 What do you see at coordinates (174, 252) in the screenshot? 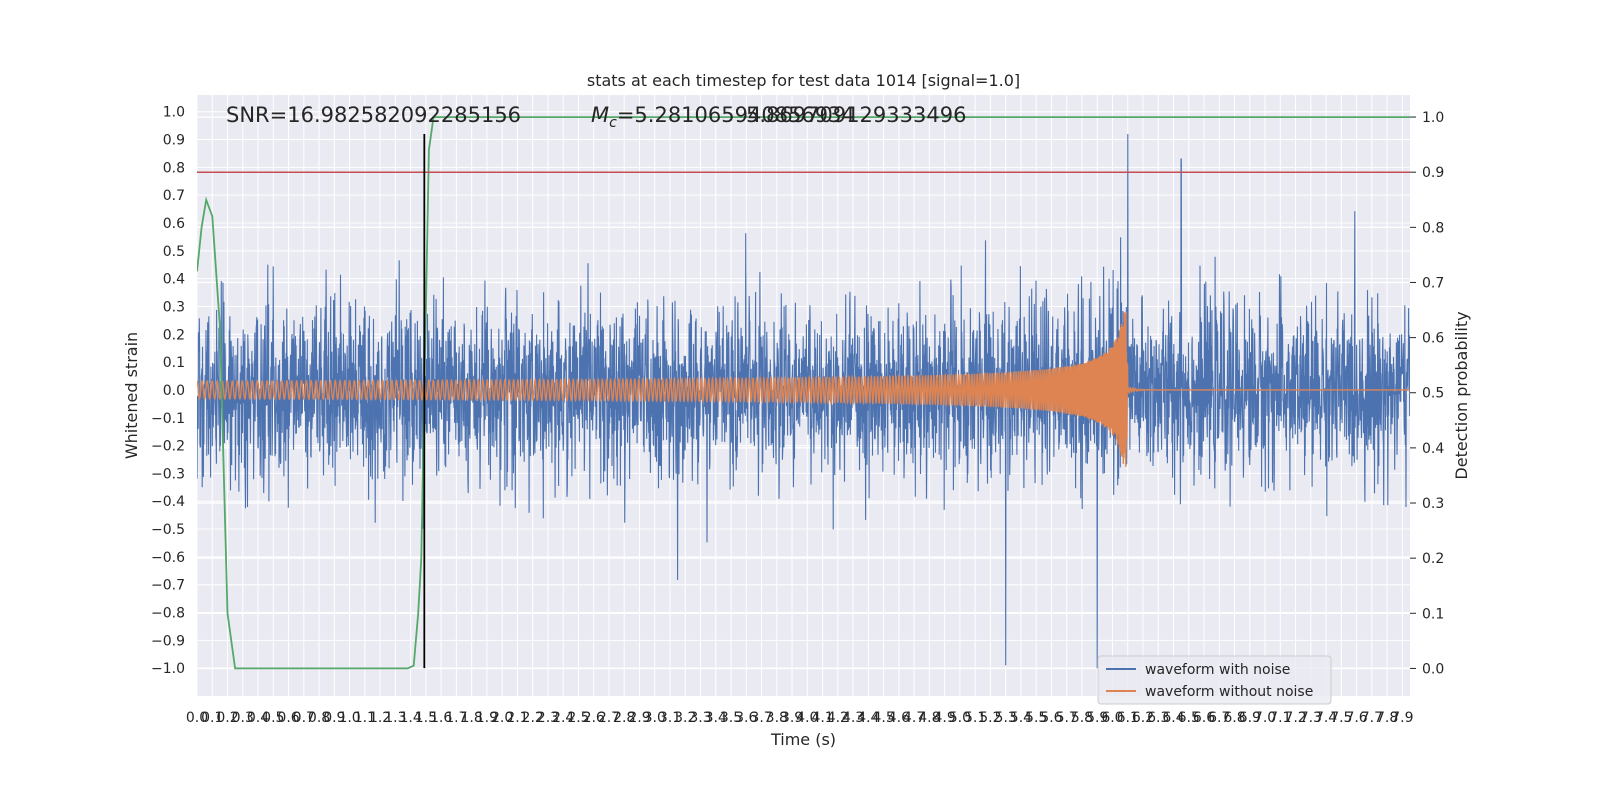
I see `y-tick-label: 0.5` at bounding box center [174, 252].